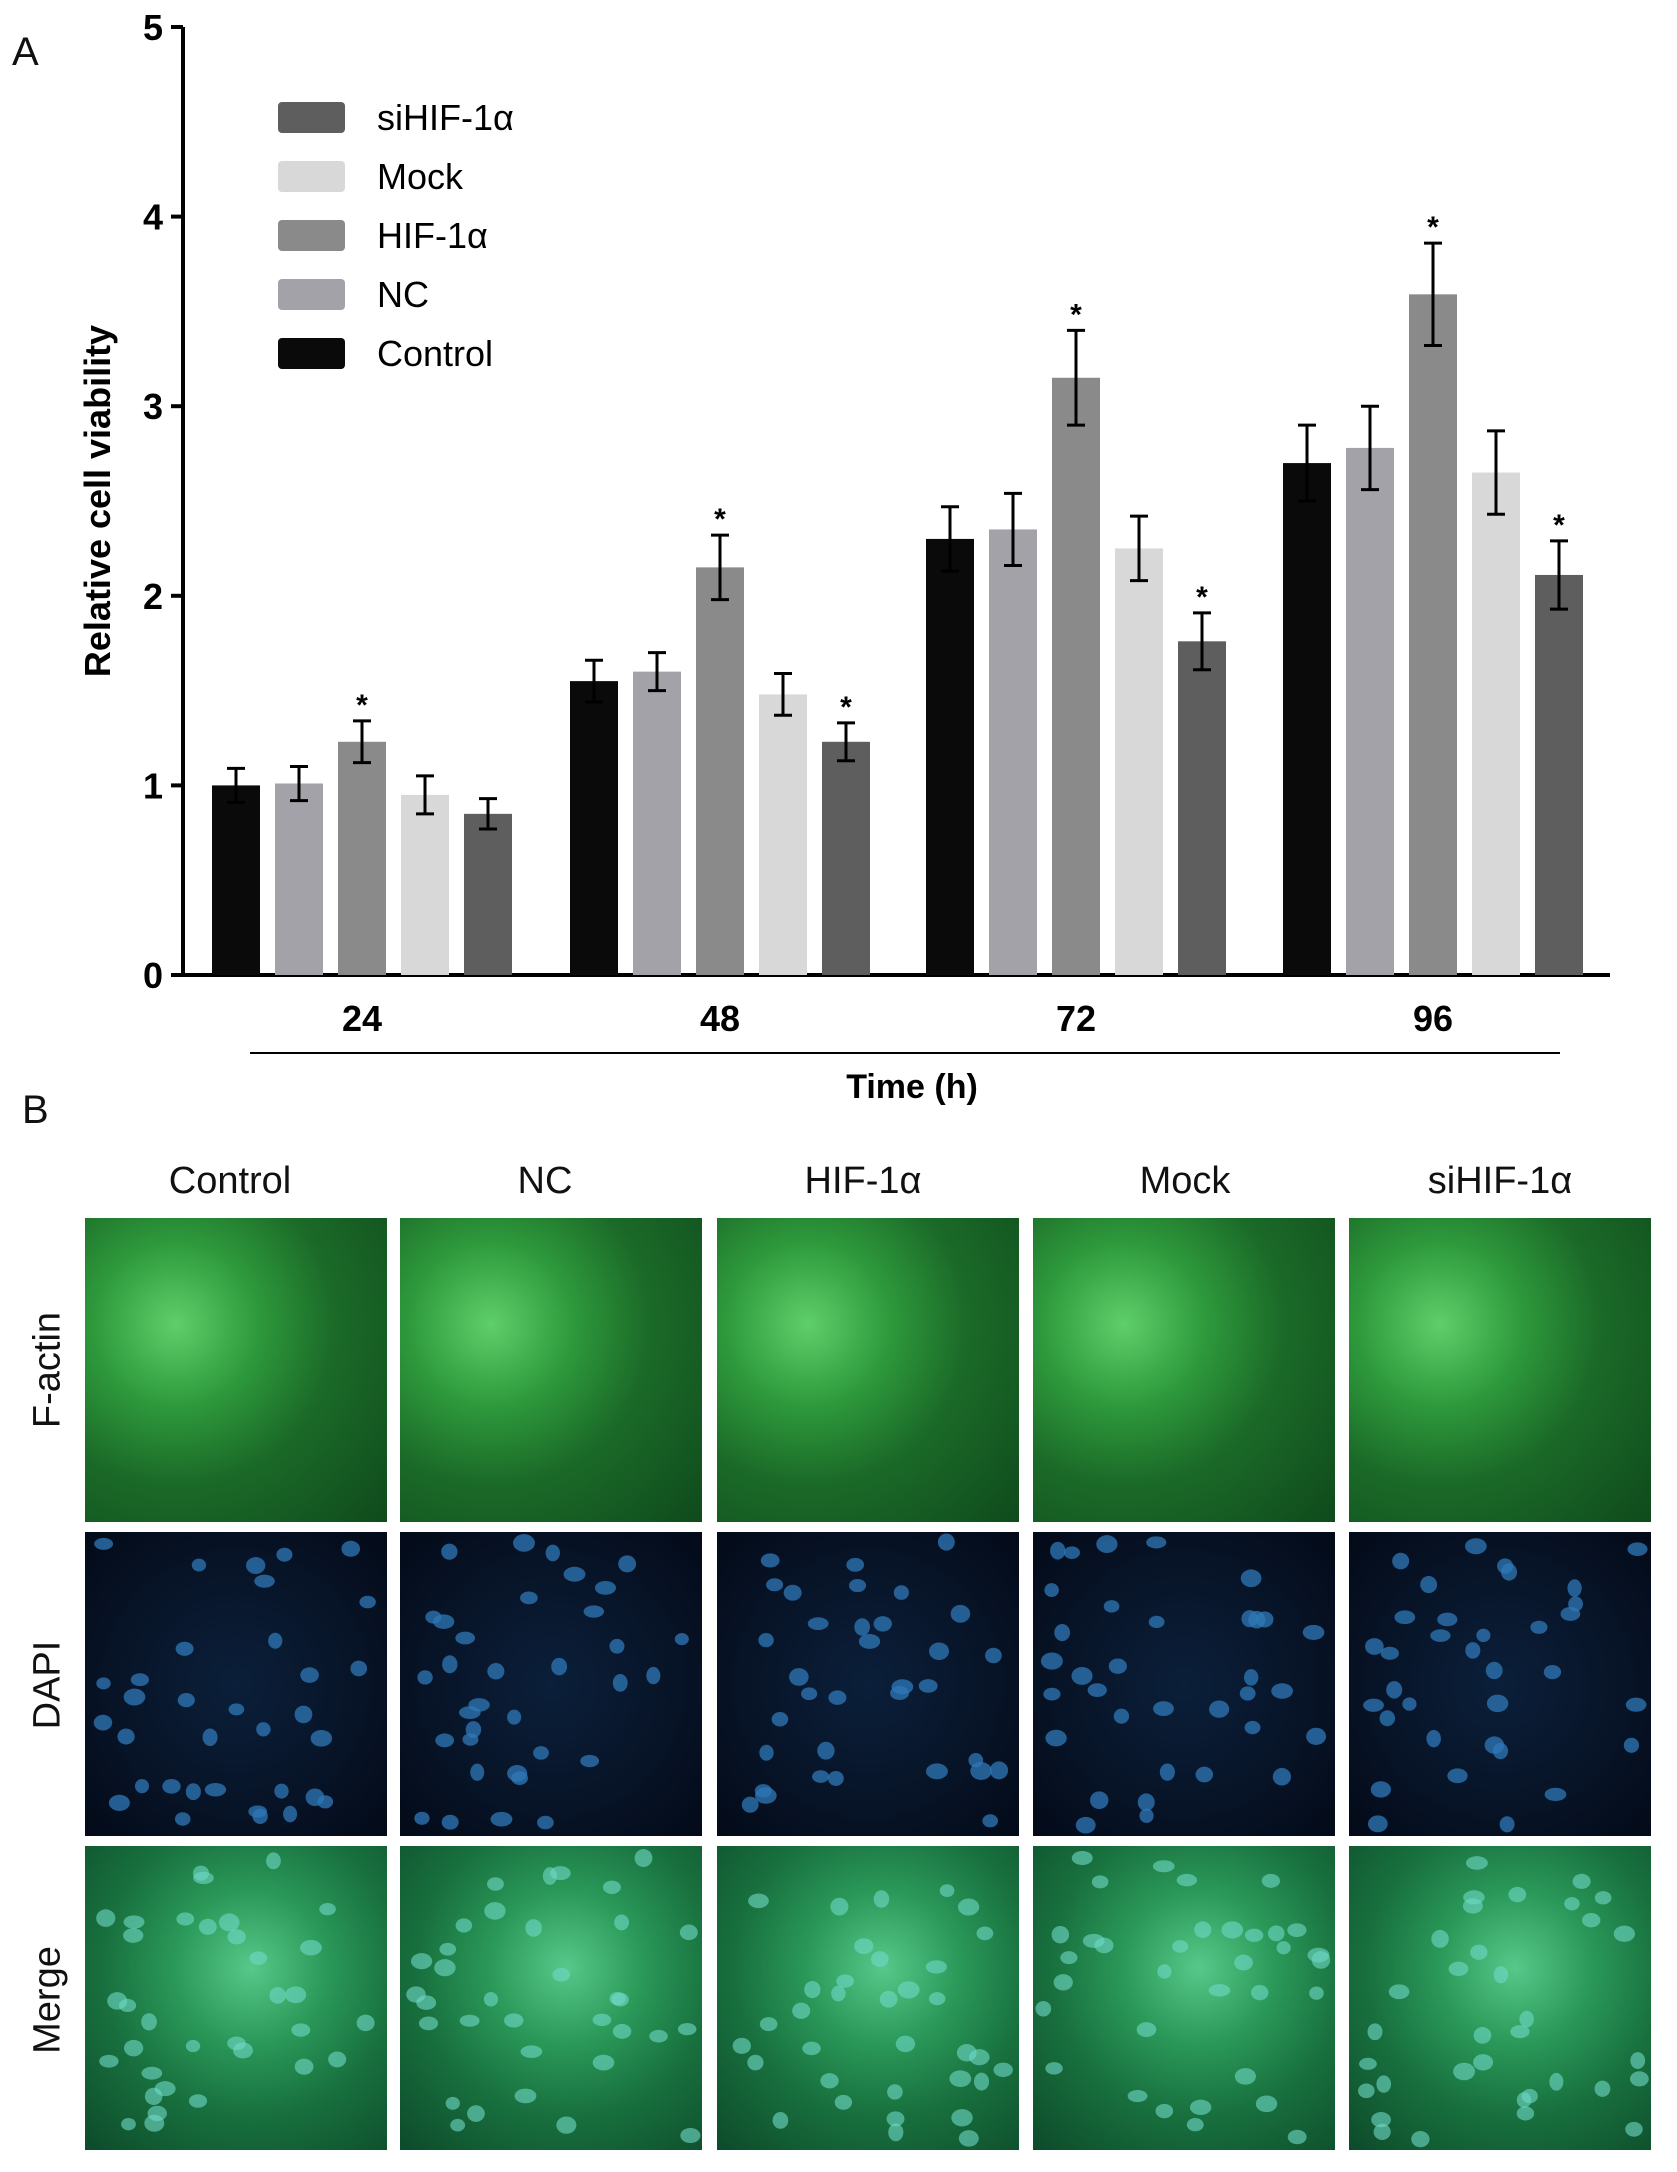 The height and width of the screenshot is (2172, 1677). What do you see at coordinates (1076, 1018) in the screenshot?
I see `x-tick-label: 72` at bounding box center [1076, 1018].